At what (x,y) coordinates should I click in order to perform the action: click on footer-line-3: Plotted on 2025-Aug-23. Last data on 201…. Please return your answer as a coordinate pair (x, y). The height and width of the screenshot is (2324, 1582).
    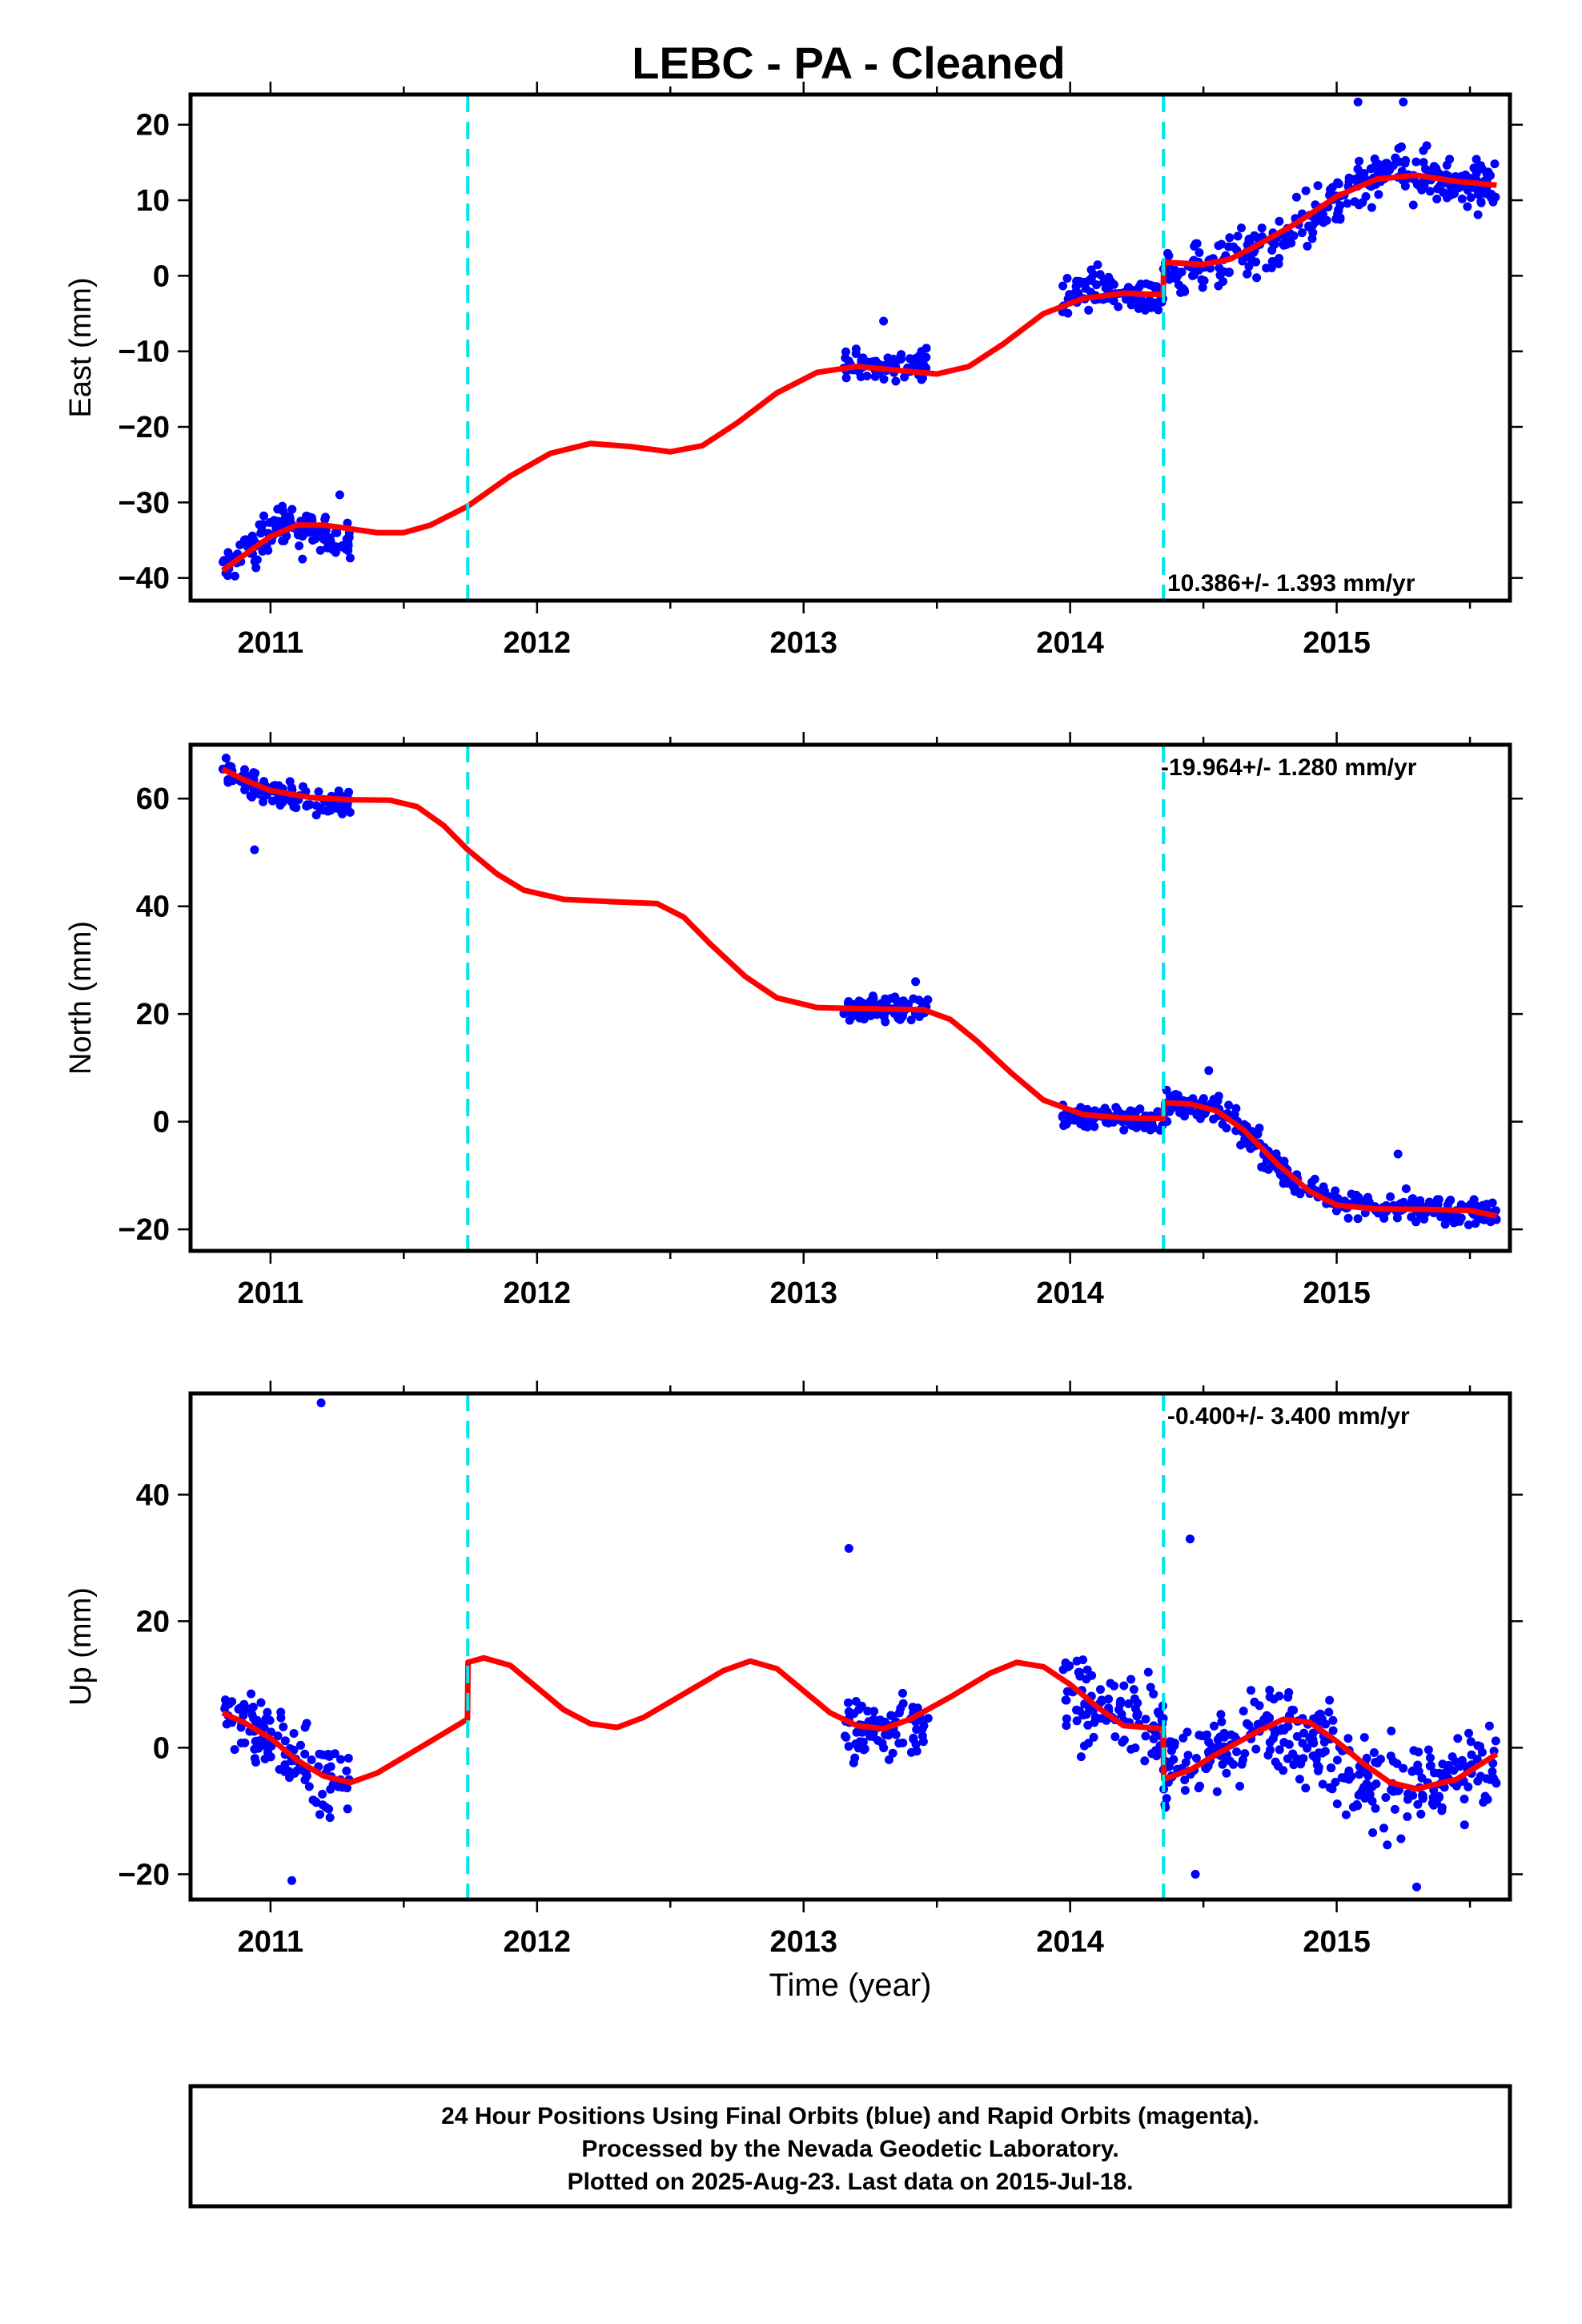
    Looking at the image, I should click on (851, 2182).